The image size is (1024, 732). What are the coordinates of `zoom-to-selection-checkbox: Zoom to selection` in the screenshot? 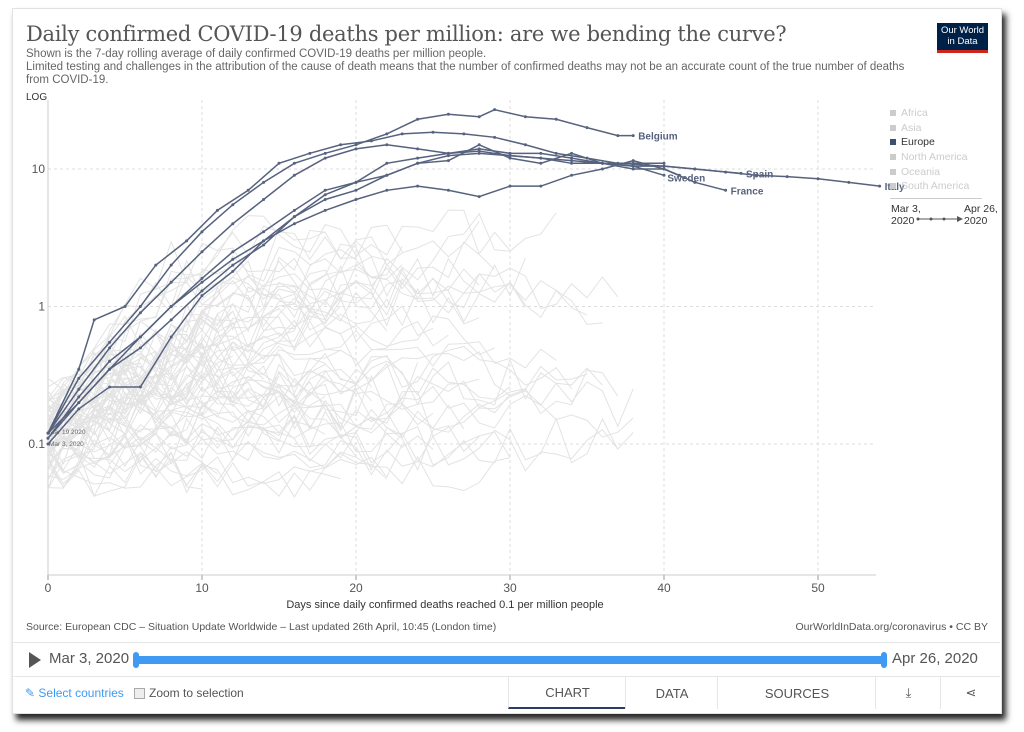 It's located at (189, 693).